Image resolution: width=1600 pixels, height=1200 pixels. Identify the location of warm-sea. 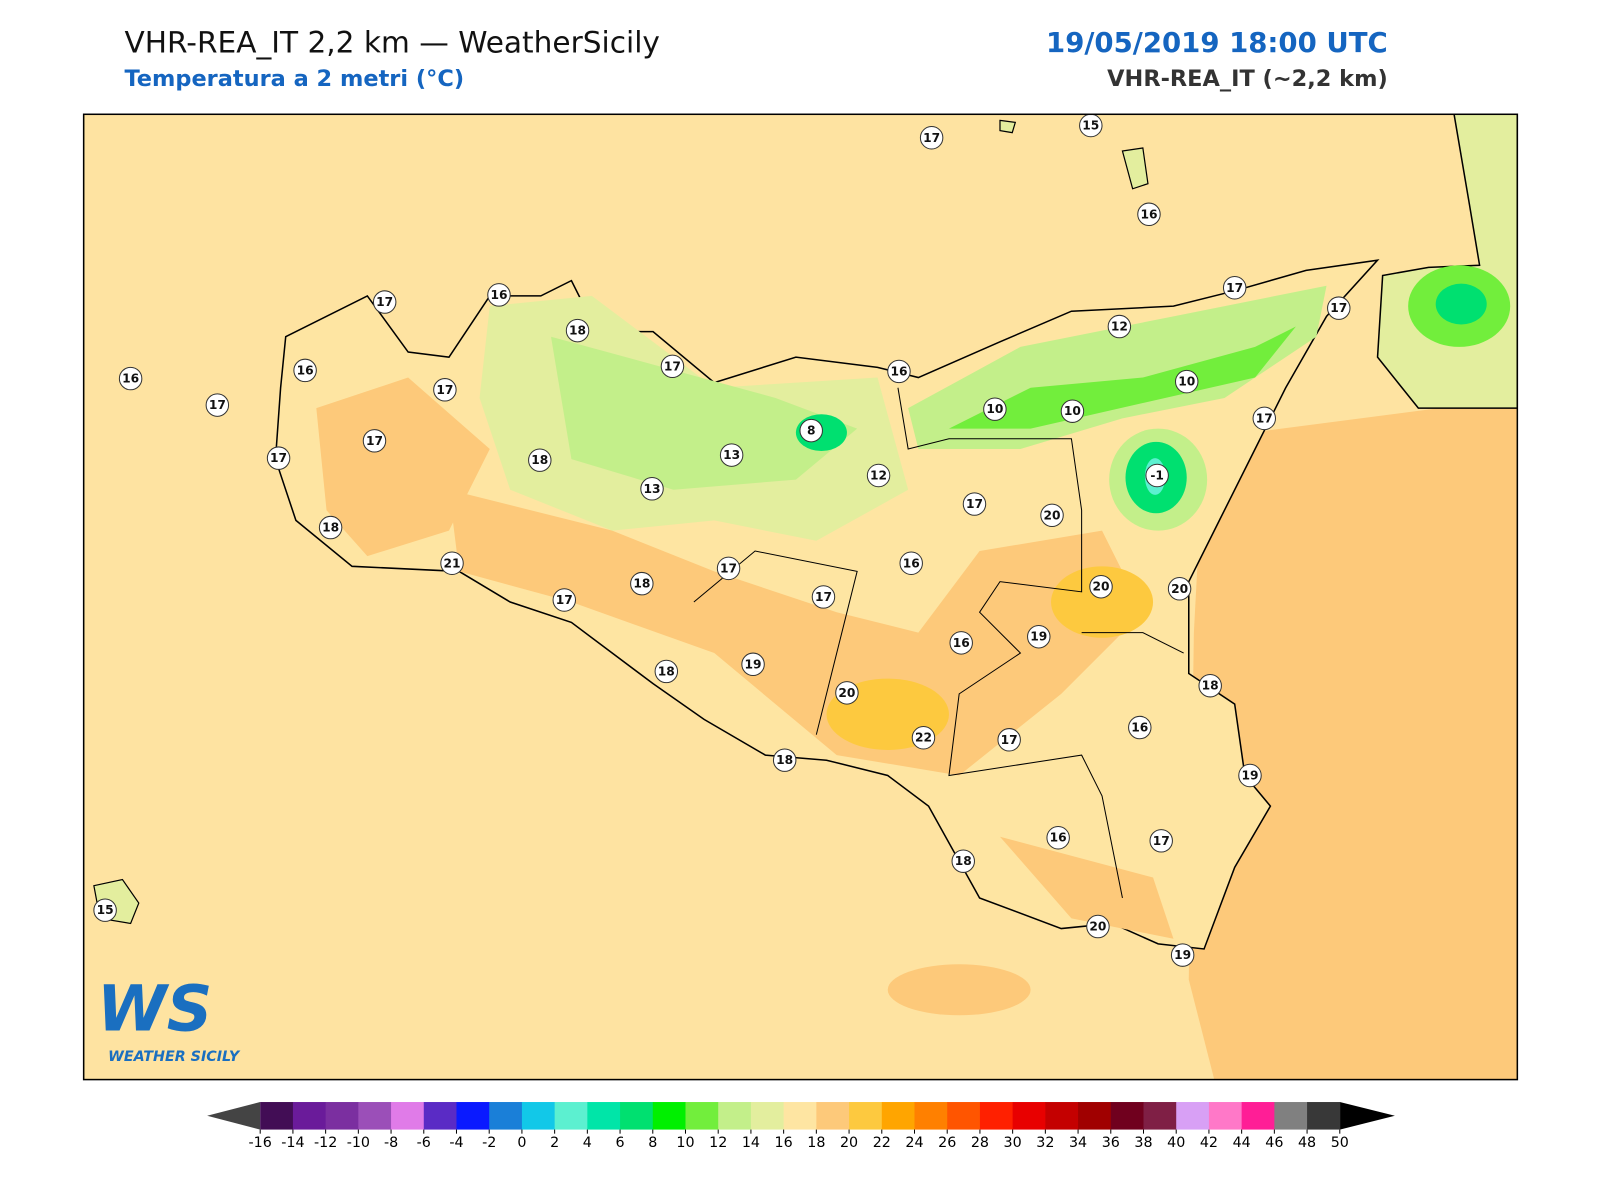
(1353, 738).